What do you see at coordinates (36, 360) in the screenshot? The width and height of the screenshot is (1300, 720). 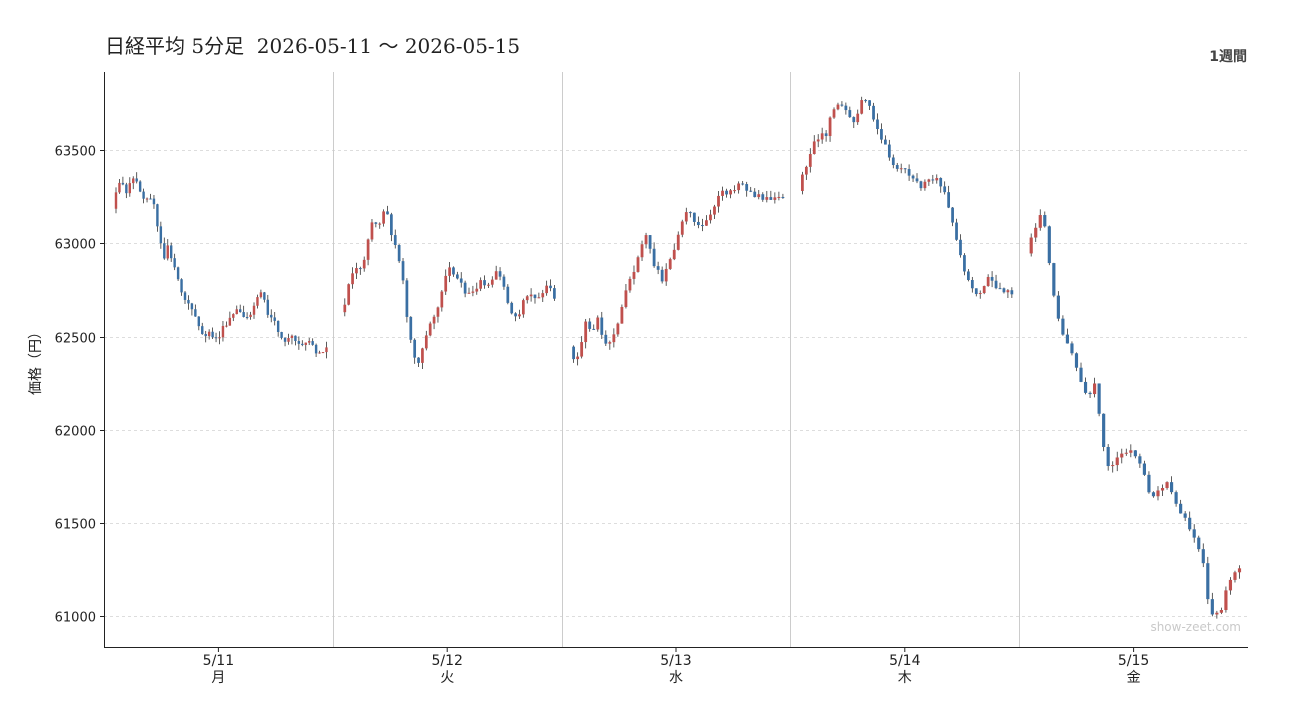 I see `y-axis-label: 価格（円）` at bounding box center [36, 360].